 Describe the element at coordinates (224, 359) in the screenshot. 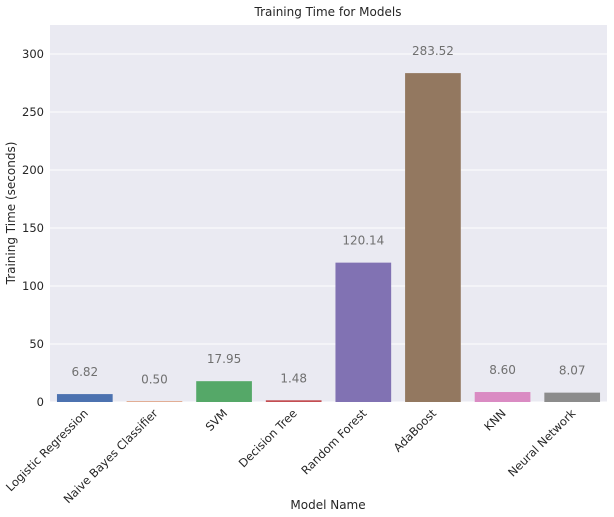

I see `data-label: 17.95` at that location.